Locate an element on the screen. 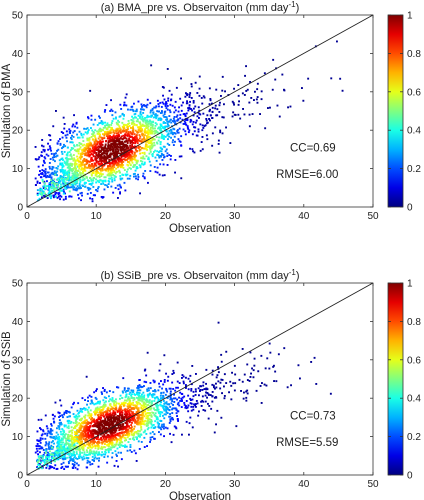 The width and height of the screenshot is (424, 500). y-tick-label: 50 is located at coordinates (18, 16).